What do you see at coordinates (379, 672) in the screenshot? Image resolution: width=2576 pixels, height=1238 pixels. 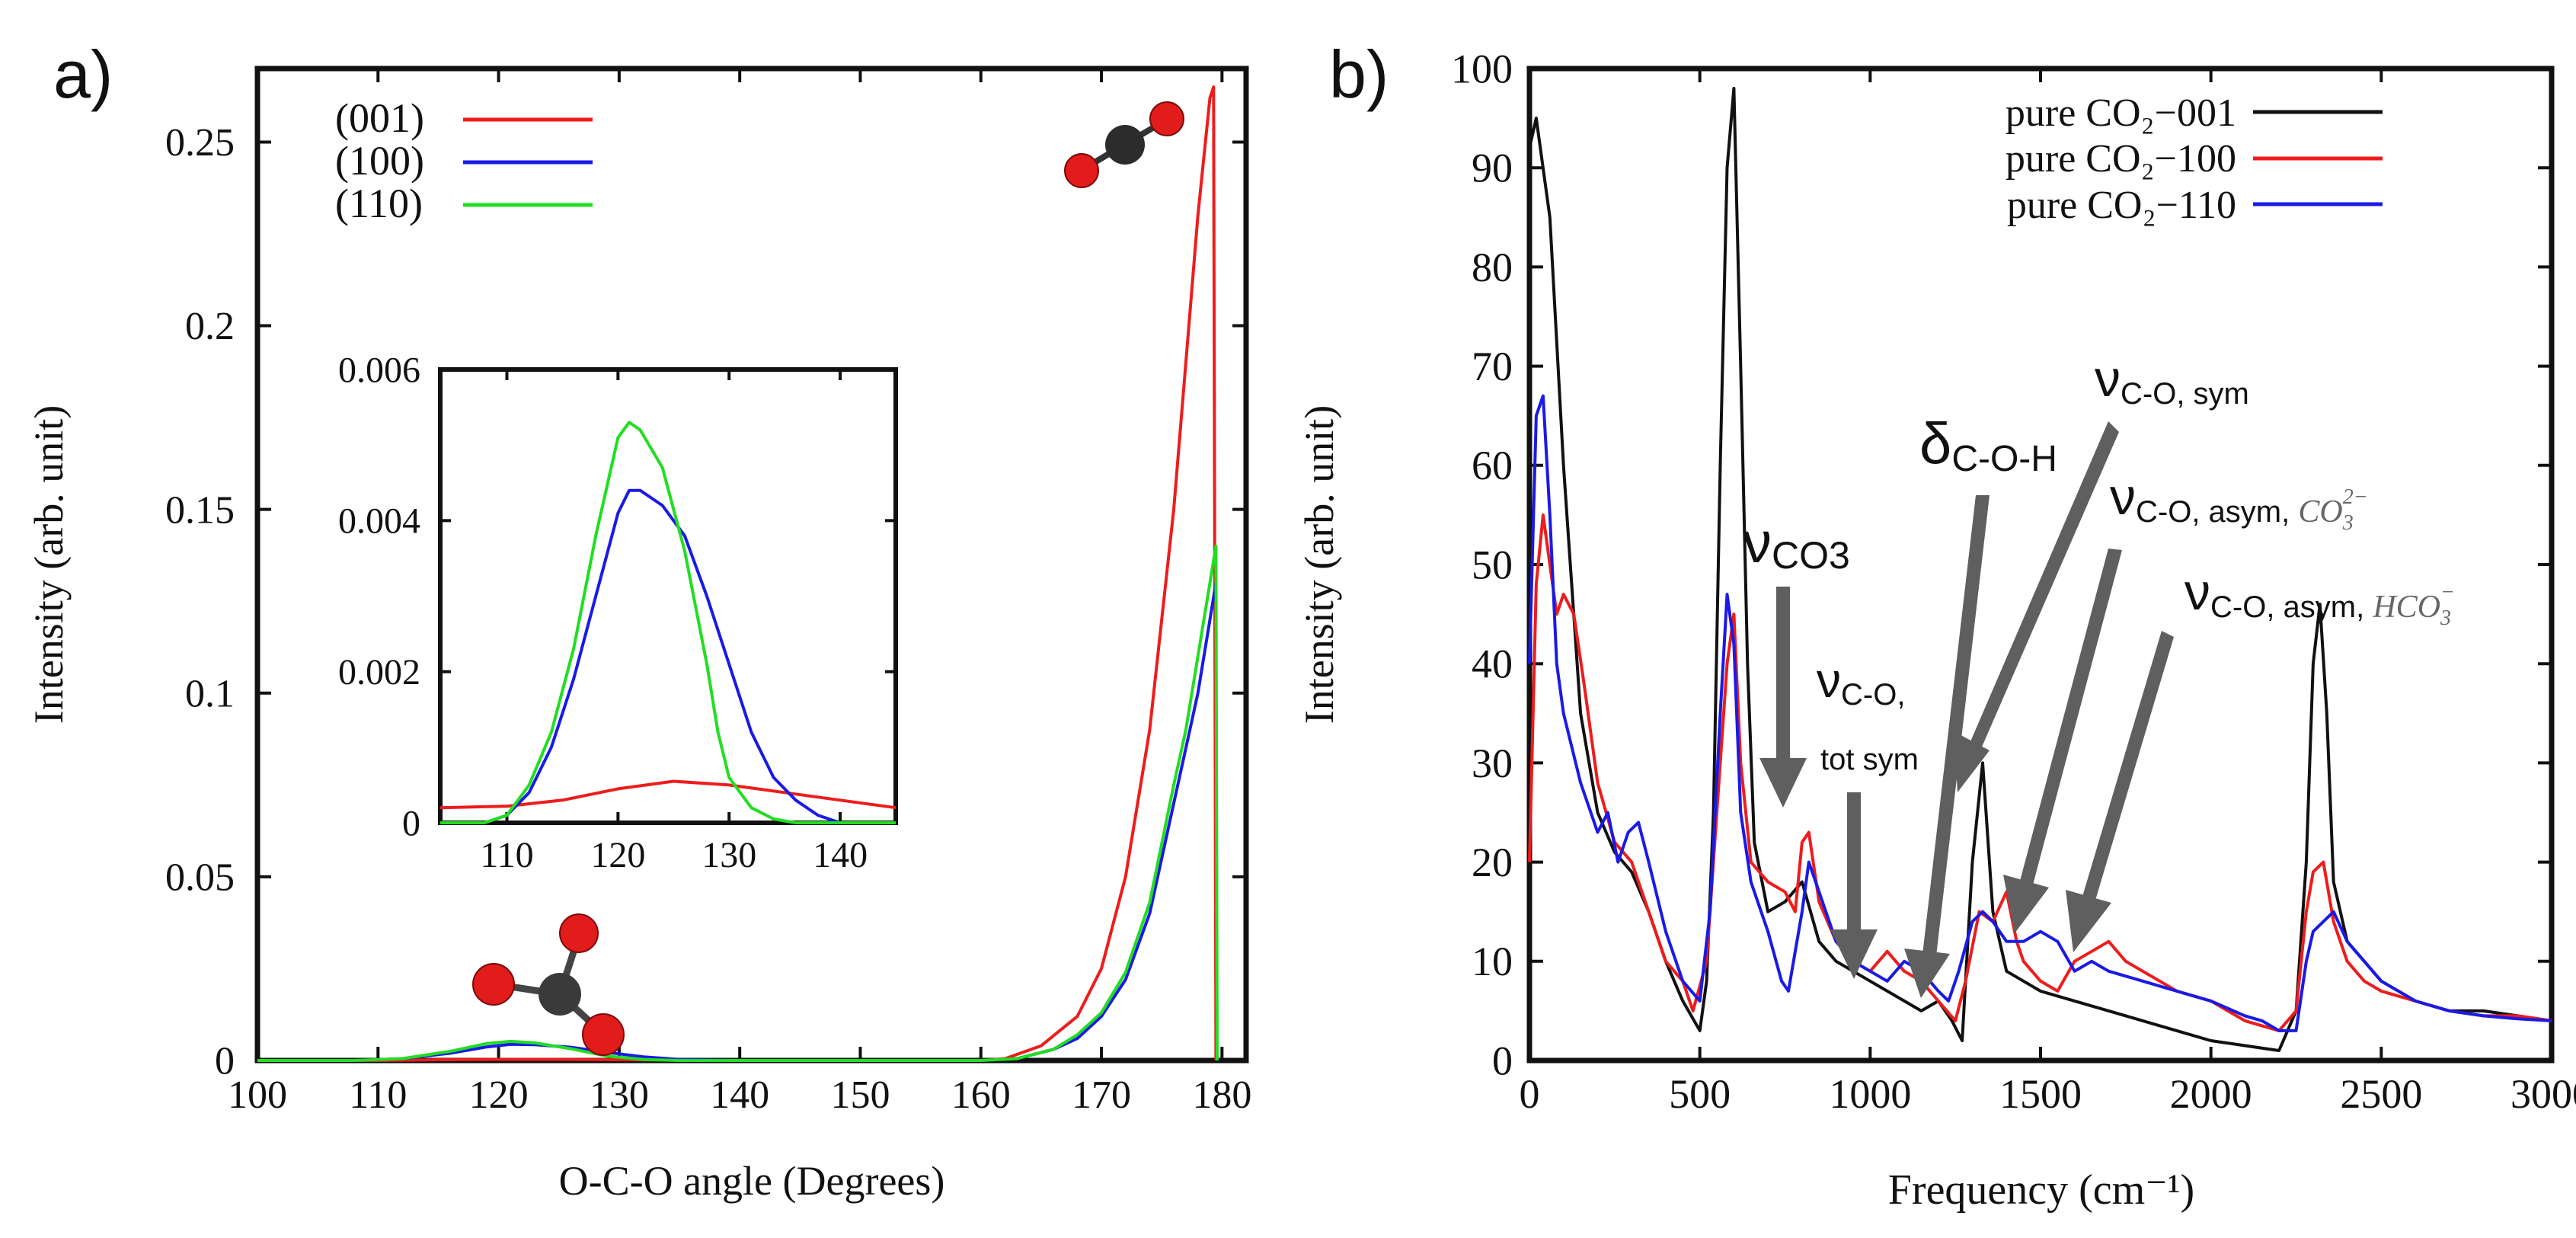 I see `inset-y-tick-label: 0.002` at bounding box center [379, 672].